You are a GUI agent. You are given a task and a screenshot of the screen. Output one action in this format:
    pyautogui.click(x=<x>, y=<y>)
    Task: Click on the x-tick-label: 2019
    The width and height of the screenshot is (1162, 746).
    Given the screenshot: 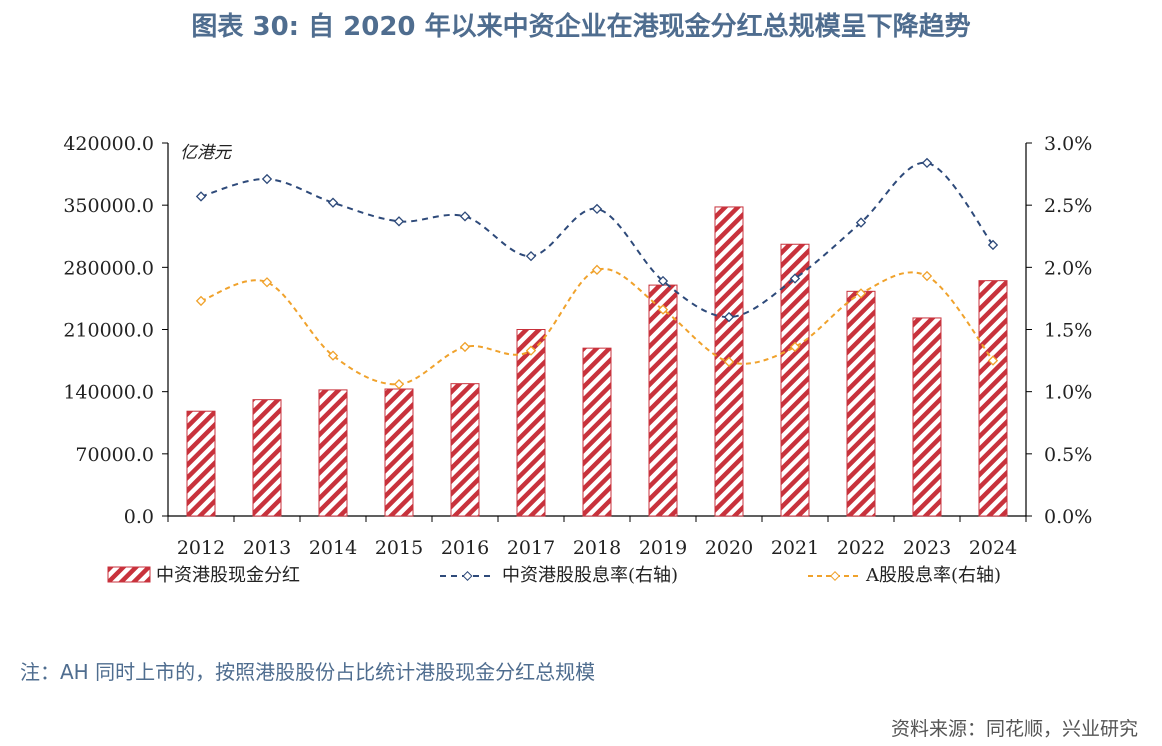 What is the action you would take?
    pyautogui.click(x=663, y=548)
    